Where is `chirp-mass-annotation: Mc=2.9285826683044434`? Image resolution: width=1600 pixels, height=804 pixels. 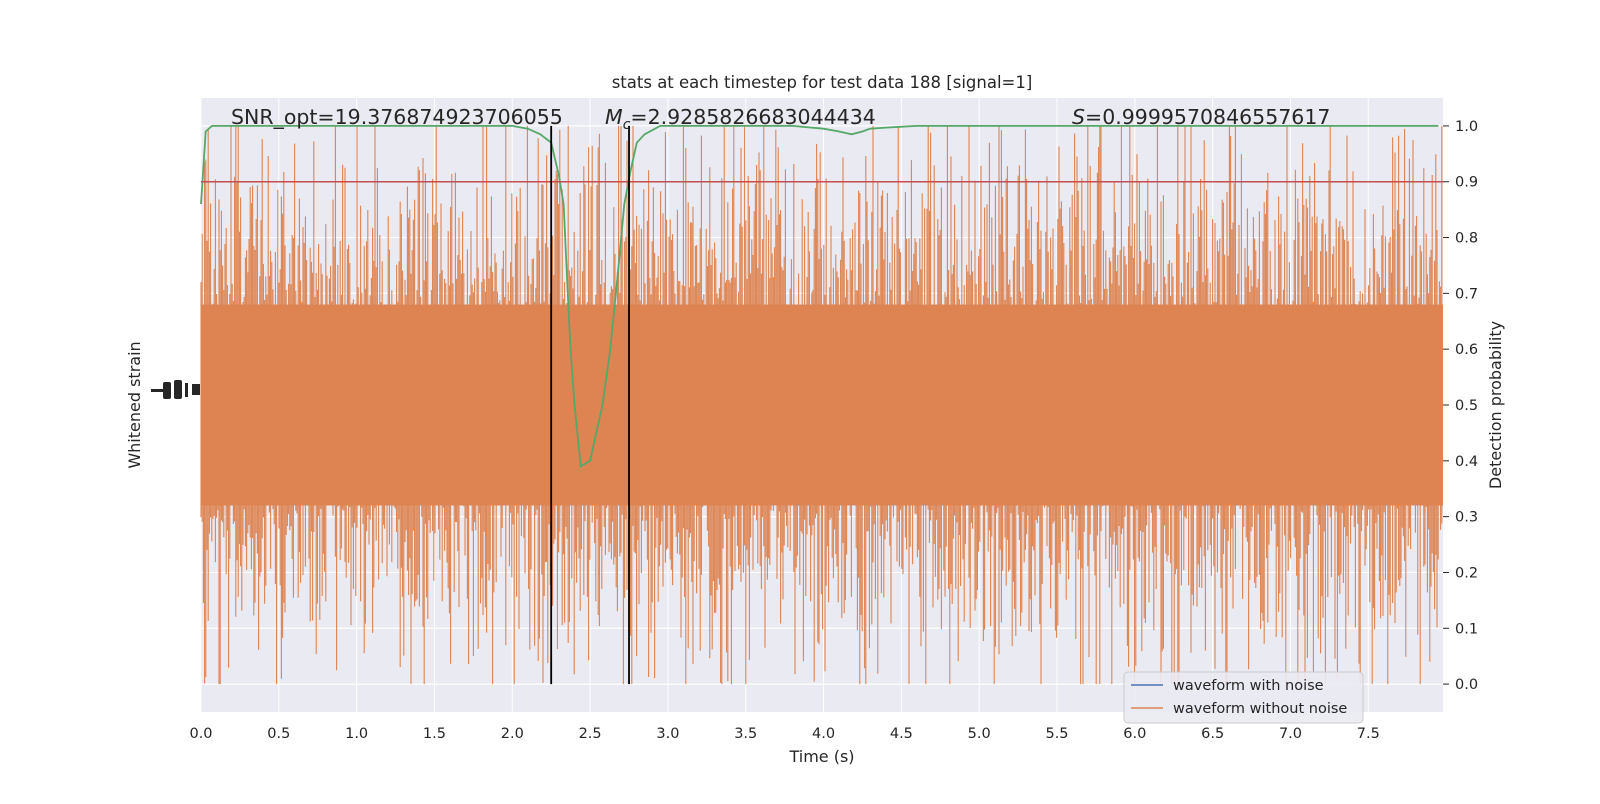 chirp-mass-annotation: Mc=2.9285826683044434 is located at coordinates (740, 119).